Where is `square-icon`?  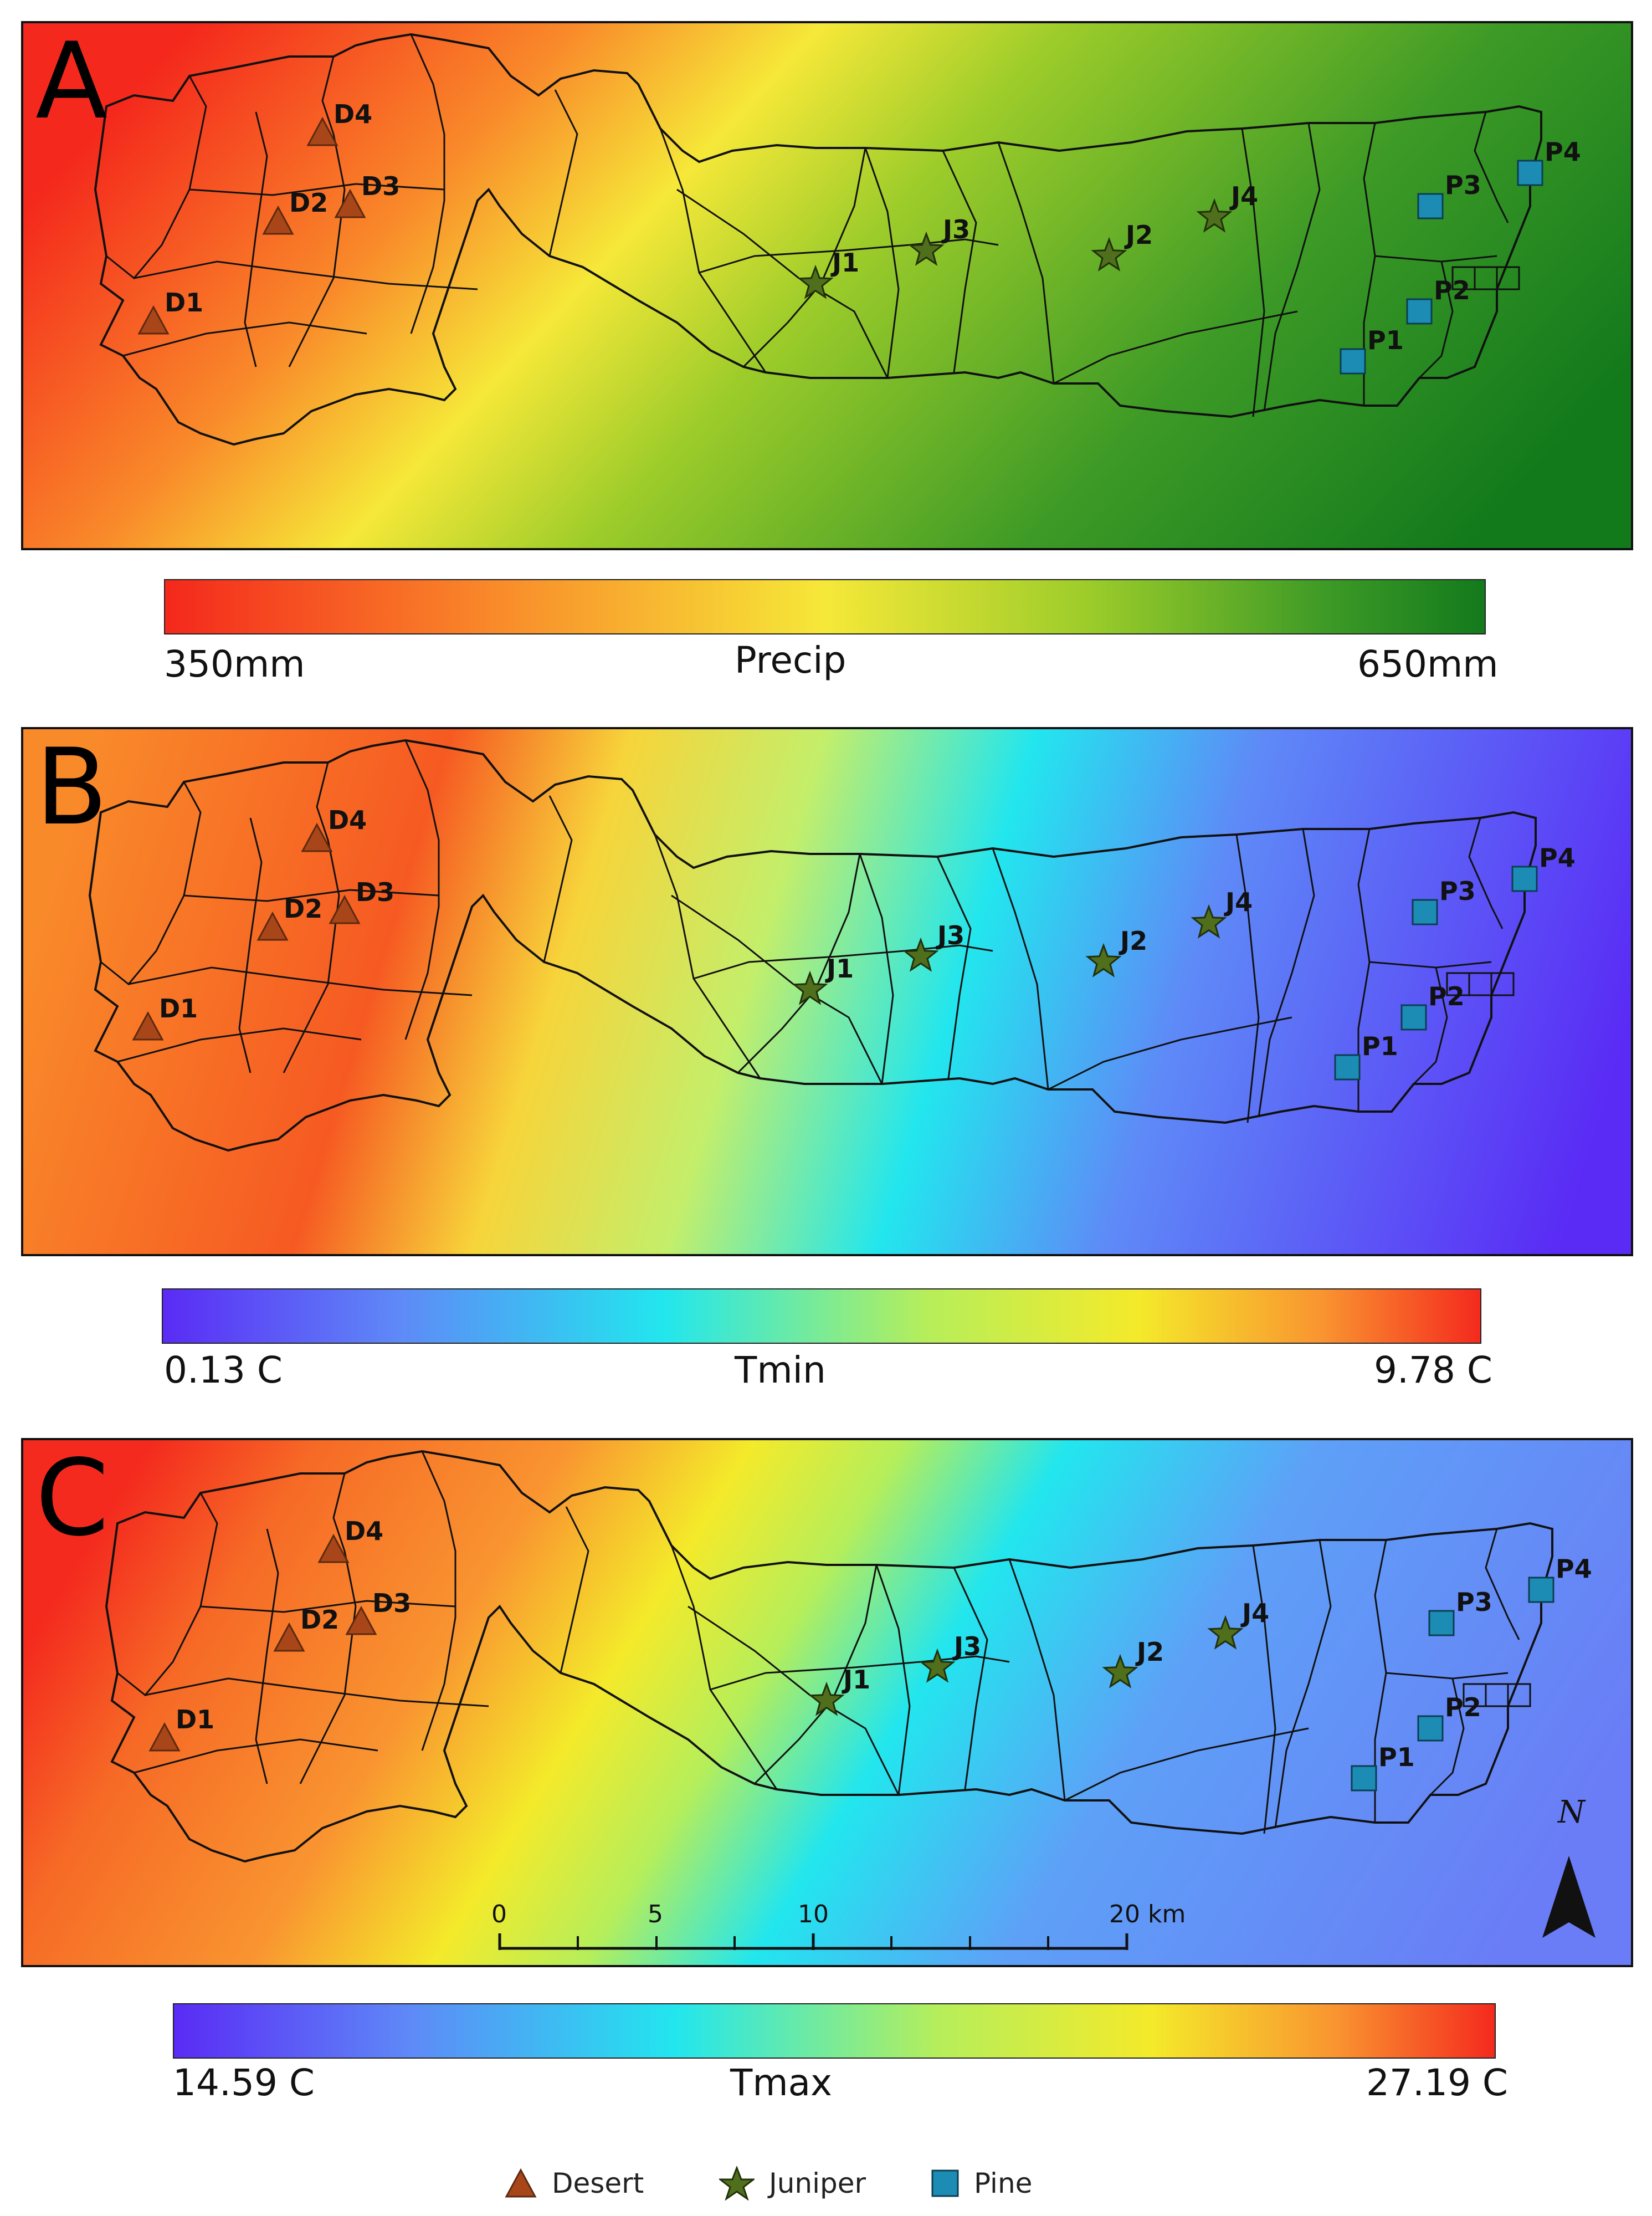
square-icon is located at coordinates (945, 2183).